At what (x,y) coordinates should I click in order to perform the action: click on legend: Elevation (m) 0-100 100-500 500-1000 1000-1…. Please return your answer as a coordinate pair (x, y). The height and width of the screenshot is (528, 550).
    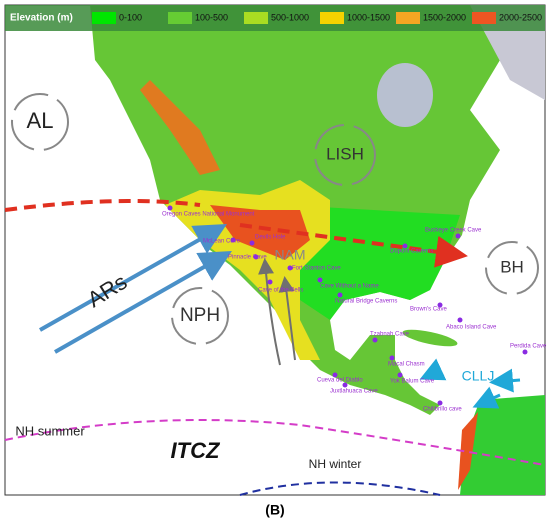
    Looking at the image, I should click on (275, 18).